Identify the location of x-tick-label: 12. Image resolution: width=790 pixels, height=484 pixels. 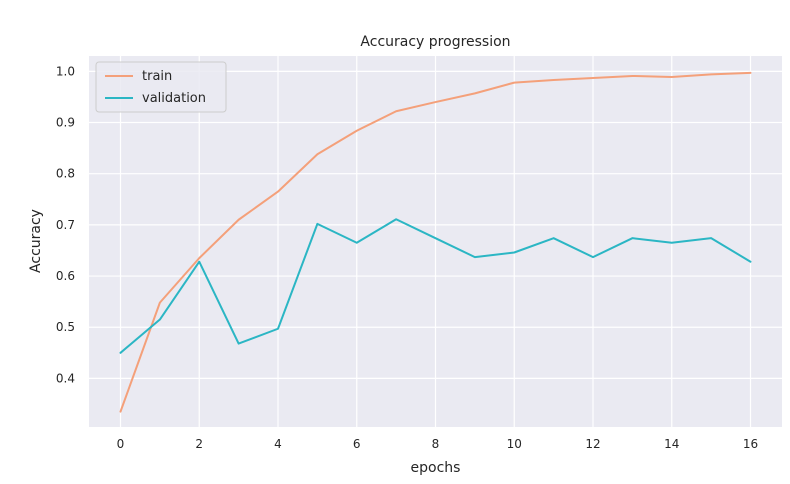
(592, 444).